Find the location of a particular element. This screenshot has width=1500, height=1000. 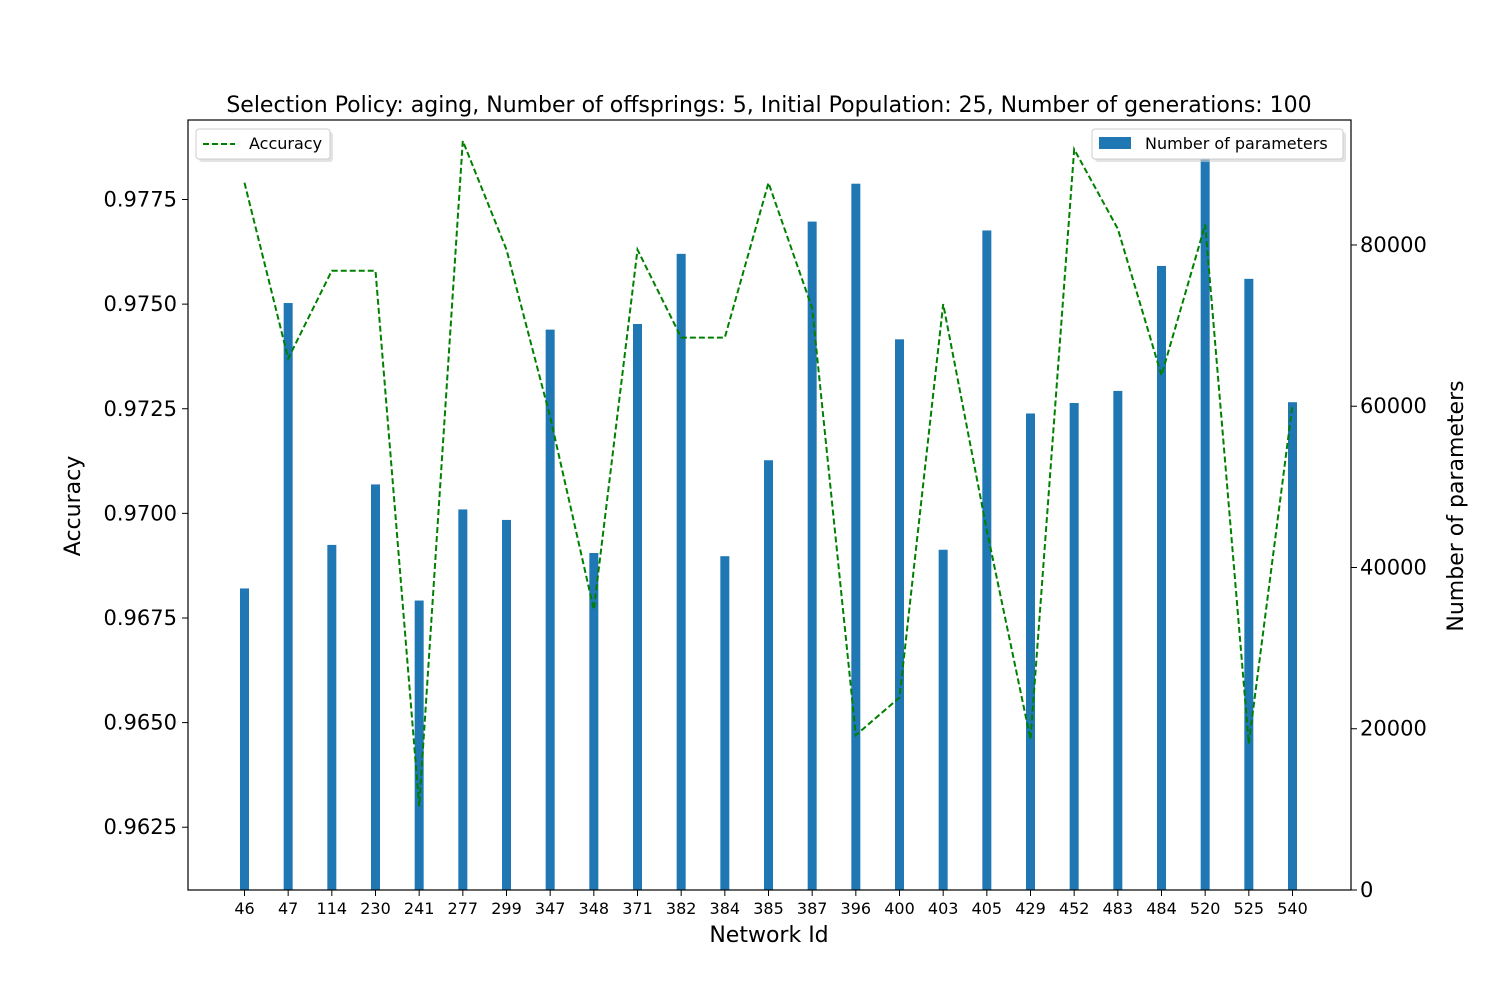

x-tick-label: 47 is located at coordinates (288, 908).